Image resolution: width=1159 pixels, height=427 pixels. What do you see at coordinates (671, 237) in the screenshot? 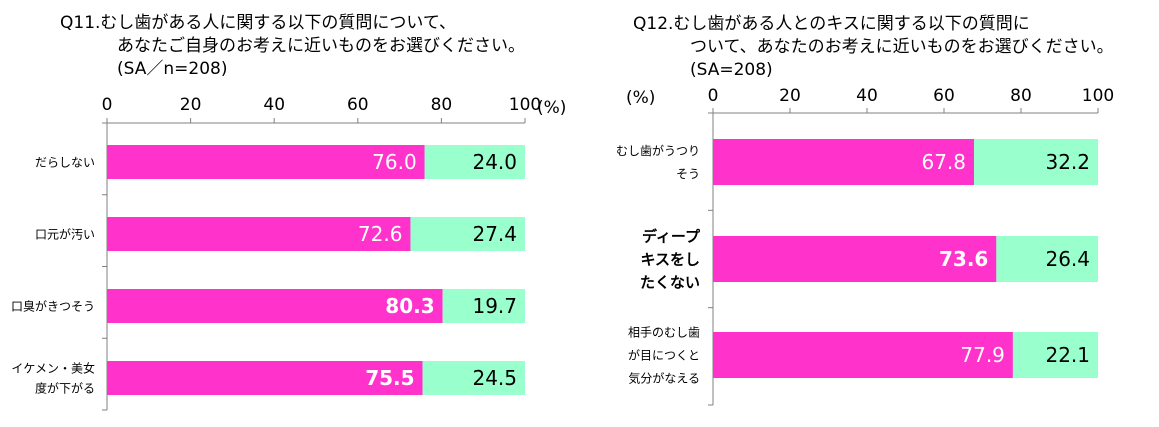
I see `category-label: ディープ` at bounding box center [671, 237].